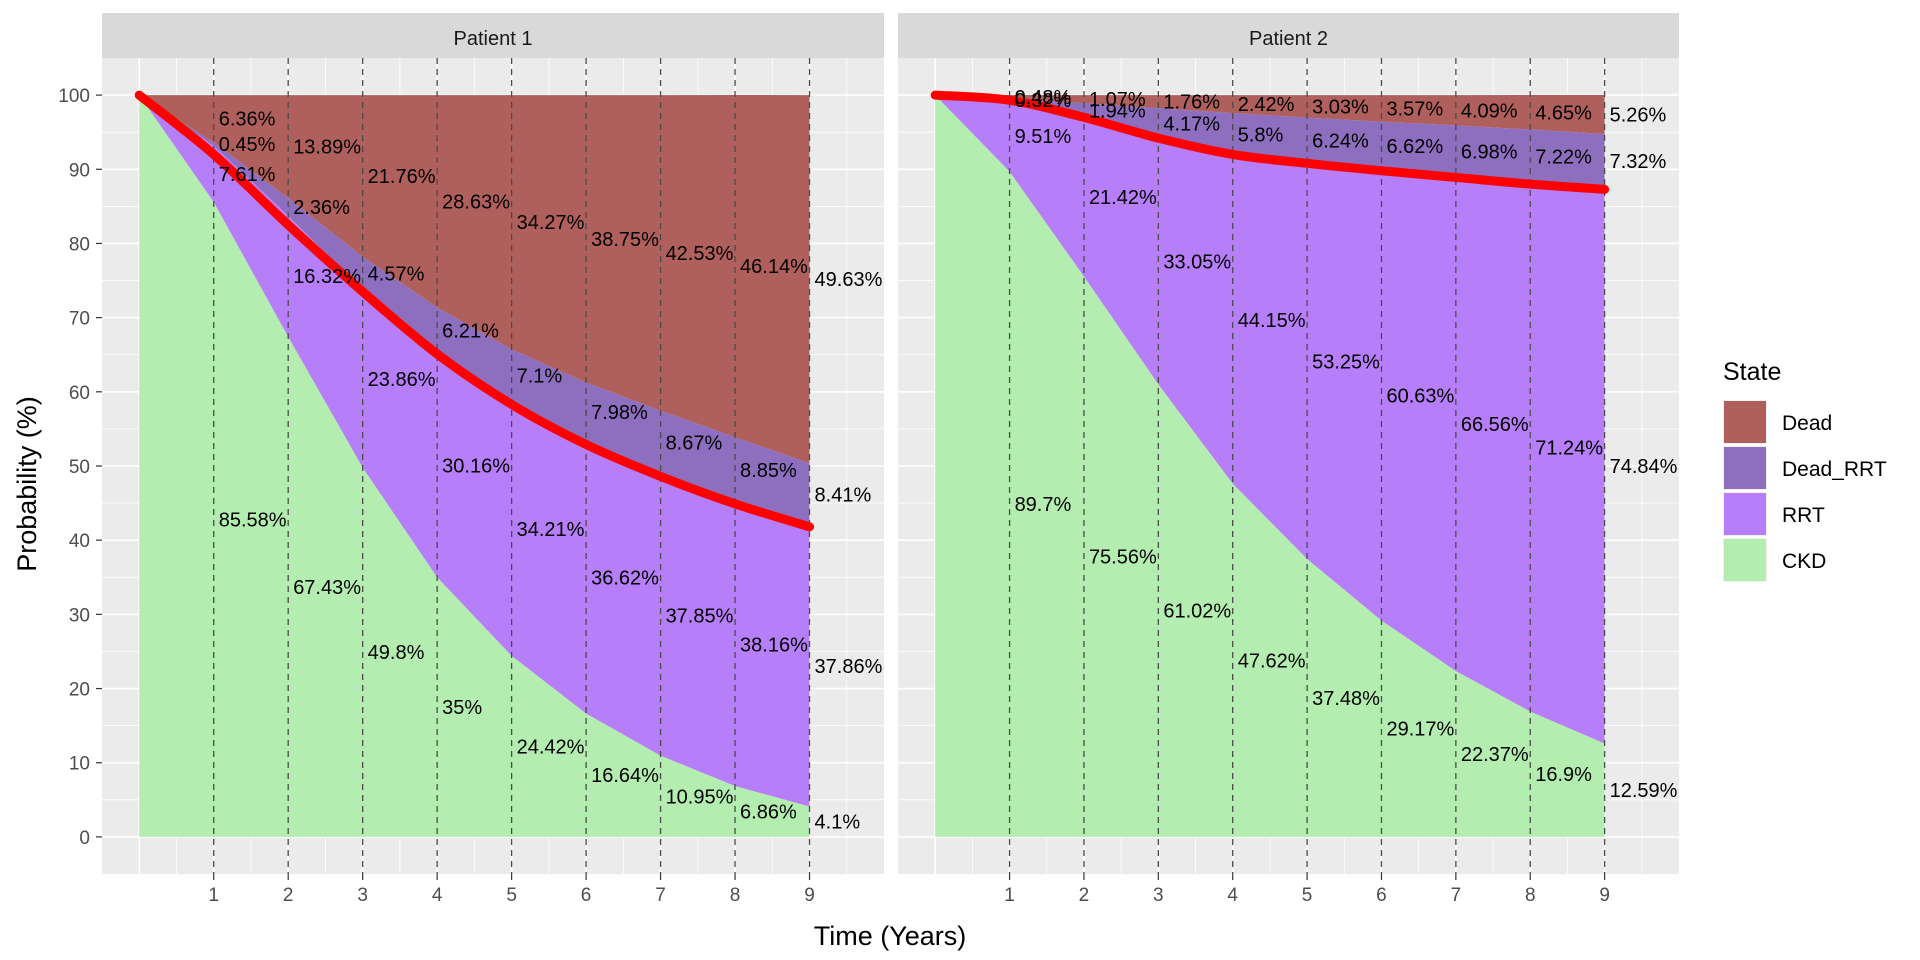 The width and height of the screenshot is (1920, 960). What do you see at coordinates (1266, 105) in the screenshot?
I see `data-label-dead: 2.42%` at bounding box center [1266, 105].